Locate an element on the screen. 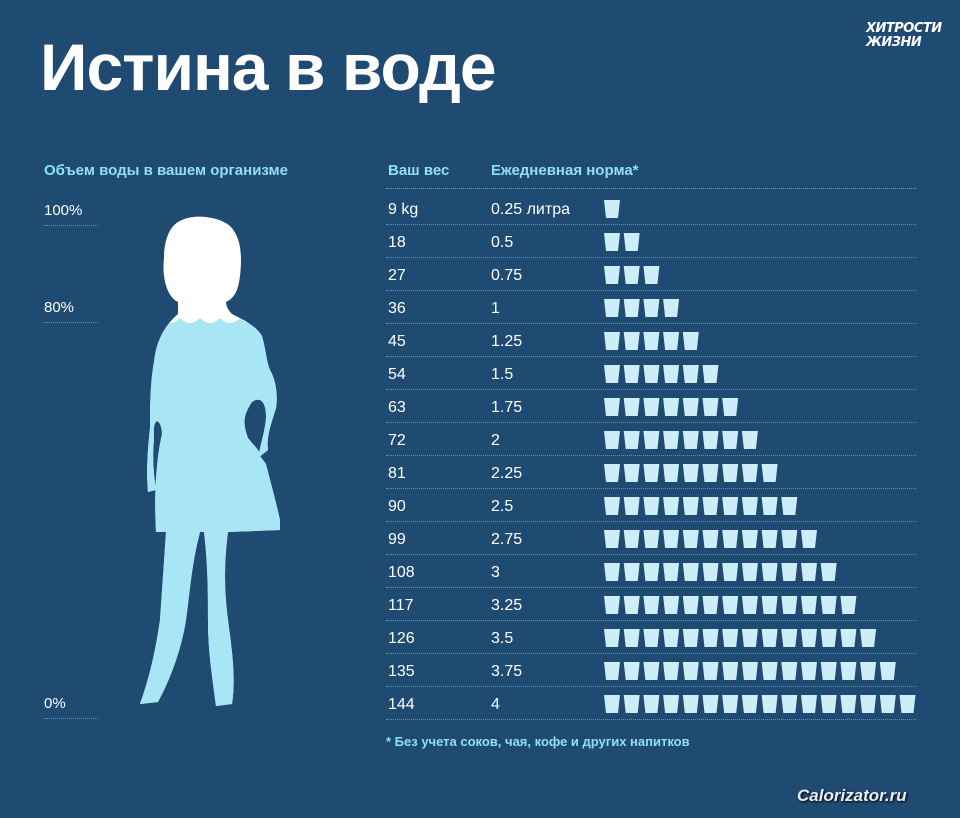 This screenshot has width=960, height=818. table-row: 45 1.25 is located at coordinates (651, 340).